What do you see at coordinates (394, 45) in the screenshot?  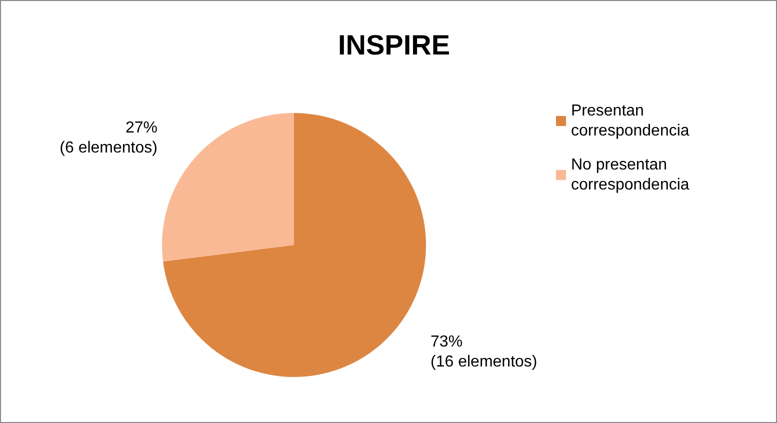 I see `chart-title: INSPIRE` at bounding box center [394, 45].